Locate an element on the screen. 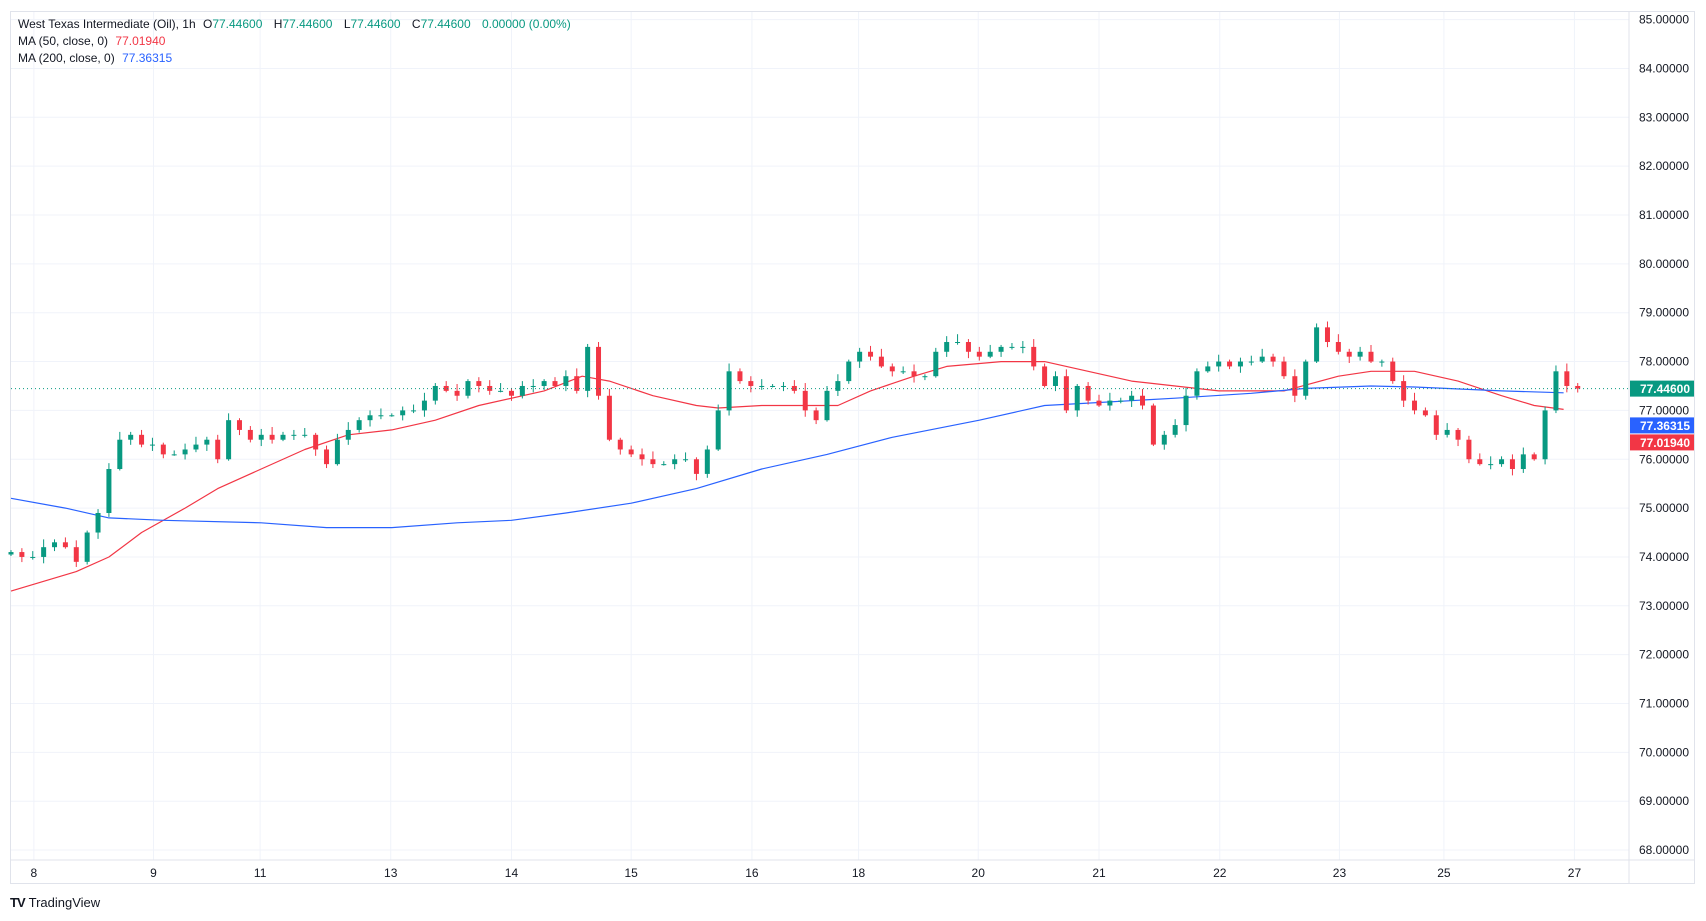 This screenshot has height=921, width=1706. x-tick-label: 13 is located at coordinates (391, 873).